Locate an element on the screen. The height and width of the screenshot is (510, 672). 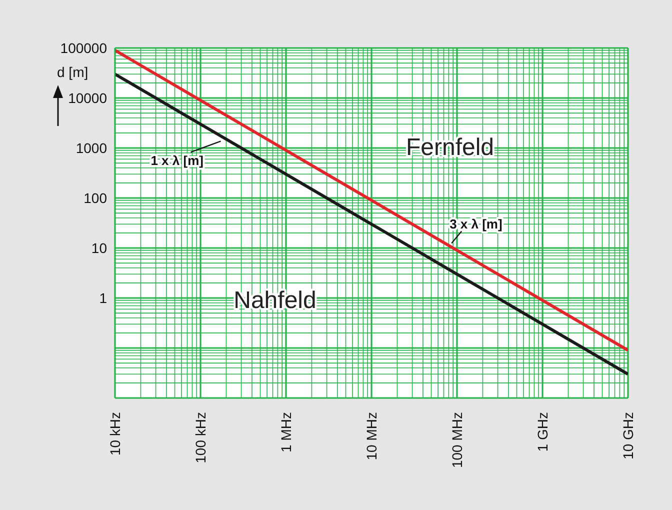
y-tick-label: 100000 is located at coordinates (84, 48).